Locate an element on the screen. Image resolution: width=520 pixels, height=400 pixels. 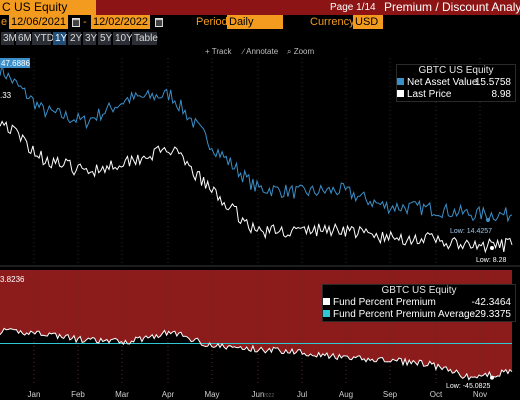
low-premium-label: Low: -45.0825 is located at coordinates (468, 386).